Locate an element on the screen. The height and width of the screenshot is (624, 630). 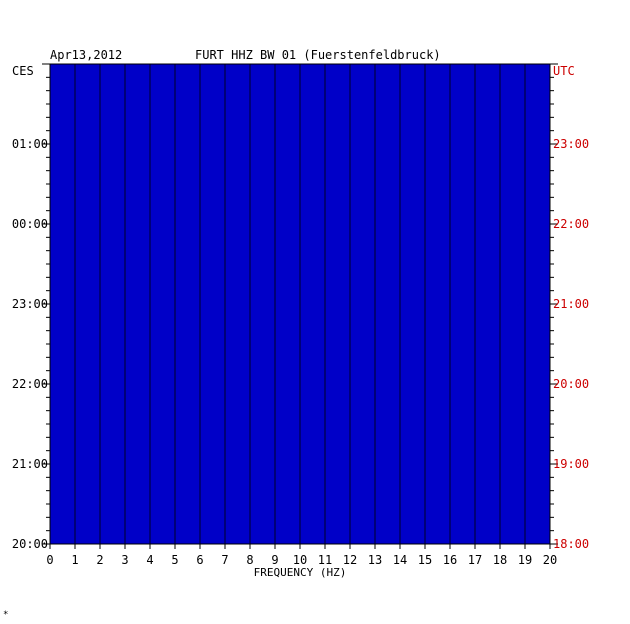
date-label: Apr13,2012 is located at coordinates (86, 55).